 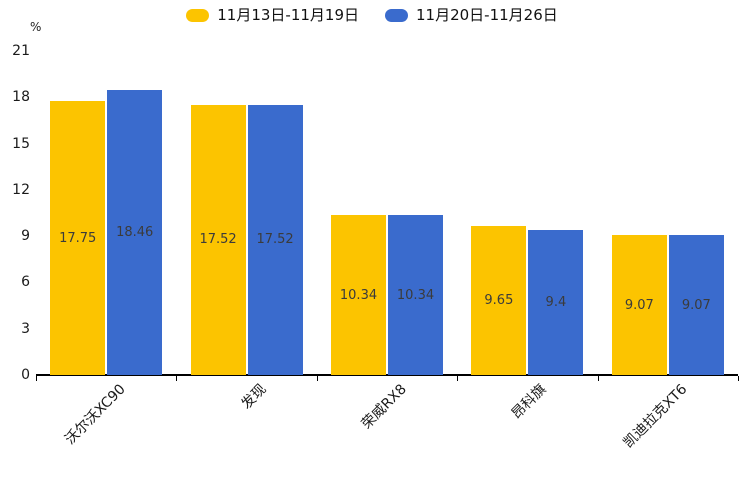 I want to click on legend-item-series-1: 11月13日-11月19日, so click(x=272, y=15).